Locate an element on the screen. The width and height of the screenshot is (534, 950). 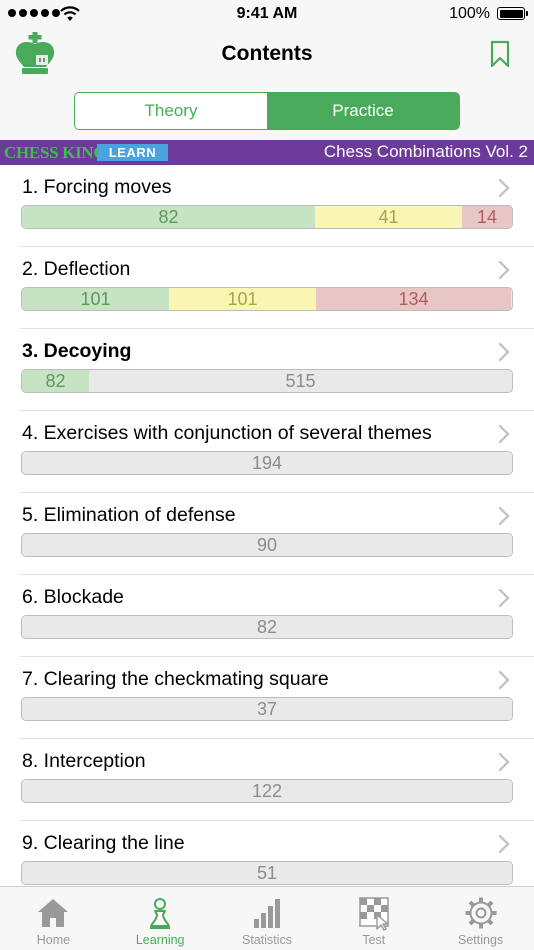
progress-segment-red: 14 is located at coordinates (487, 217).